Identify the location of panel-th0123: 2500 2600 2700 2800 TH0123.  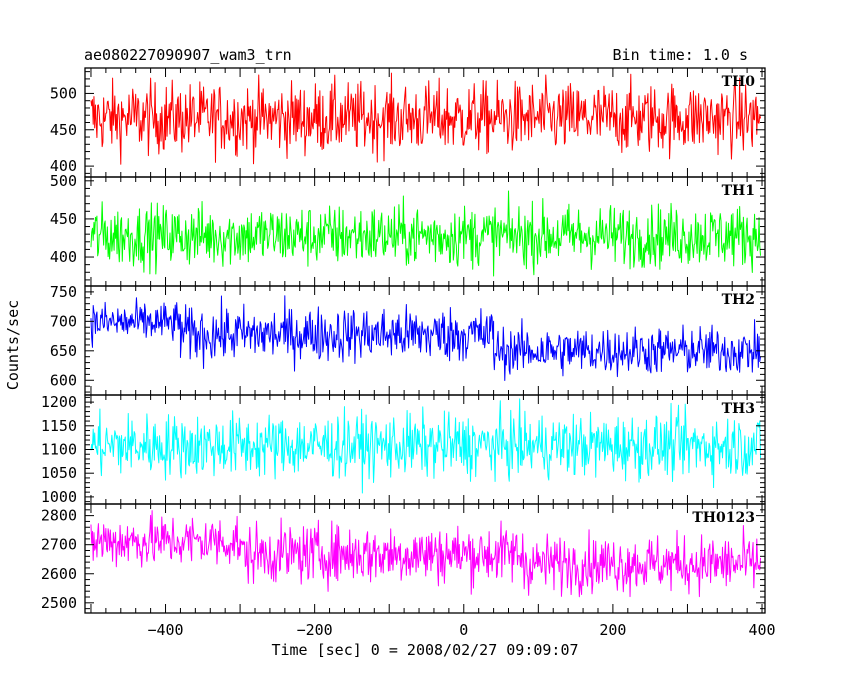
(403, 558).